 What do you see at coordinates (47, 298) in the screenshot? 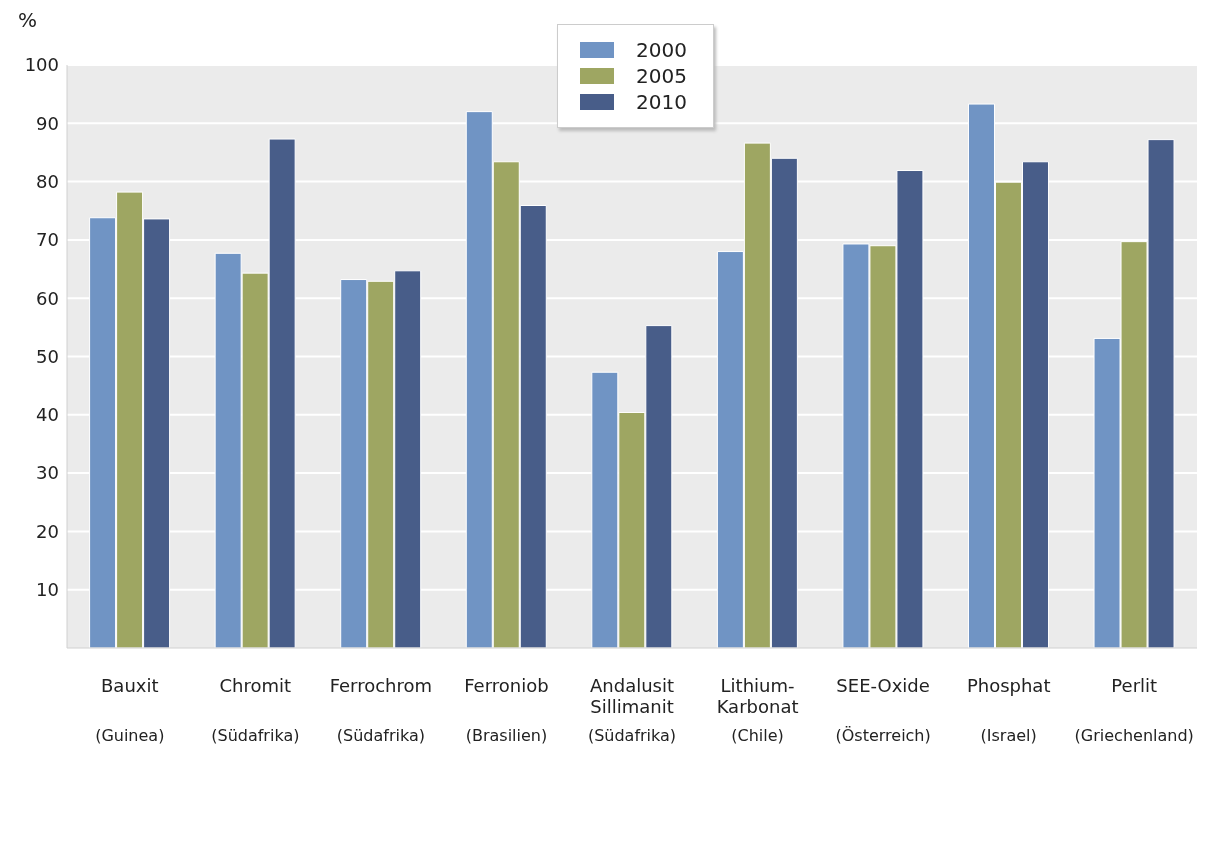
I see `y-tick-label: 60` at bounding box center [47, 298].